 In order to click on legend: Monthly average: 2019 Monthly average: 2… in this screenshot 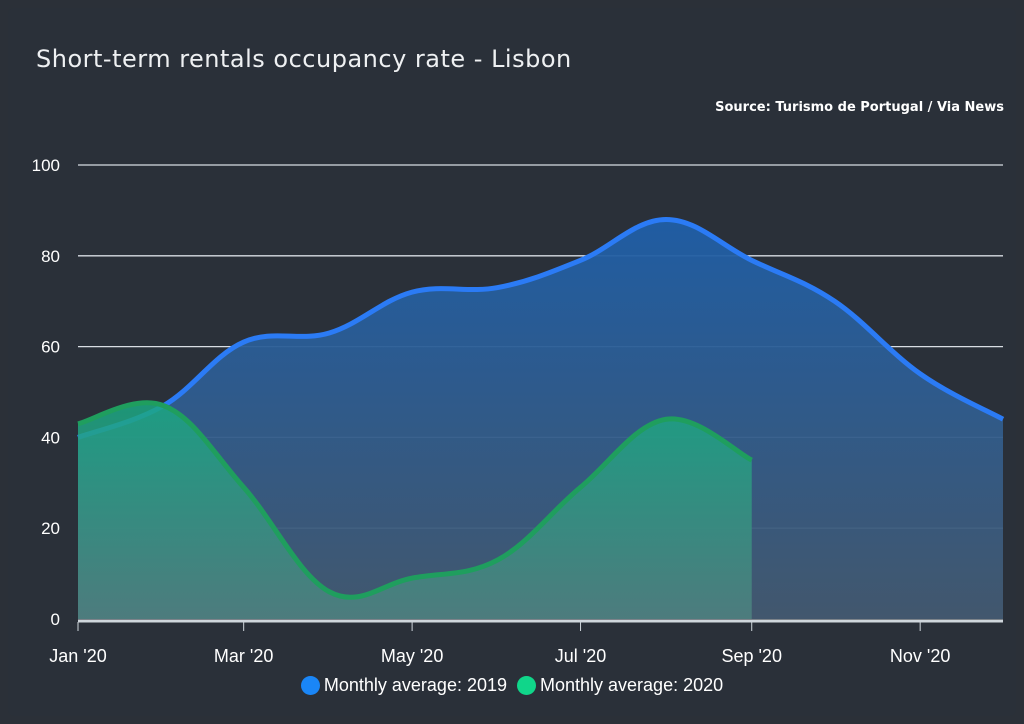, I will do `click(512, 685)`.